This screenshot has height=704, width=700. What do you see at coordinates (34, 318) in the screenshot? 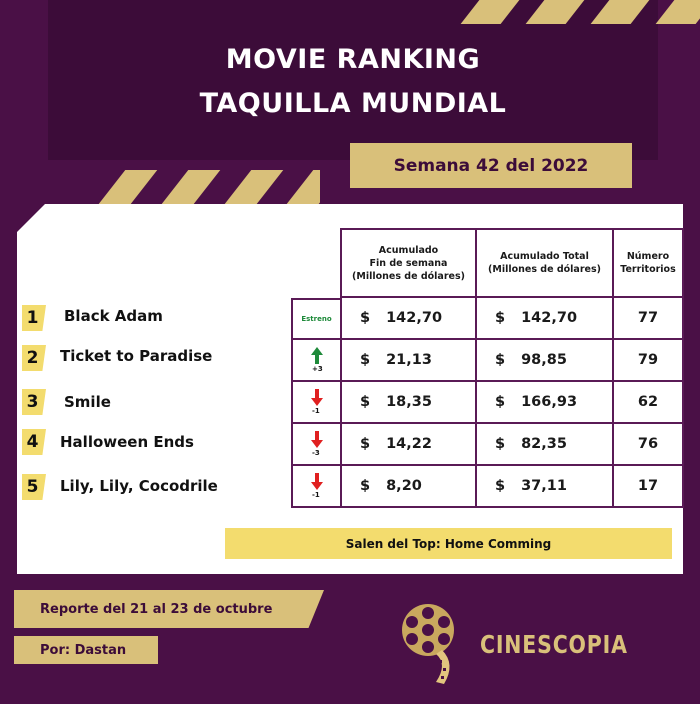
I see `rank-badge: 1` at bounding box center [34, 318].